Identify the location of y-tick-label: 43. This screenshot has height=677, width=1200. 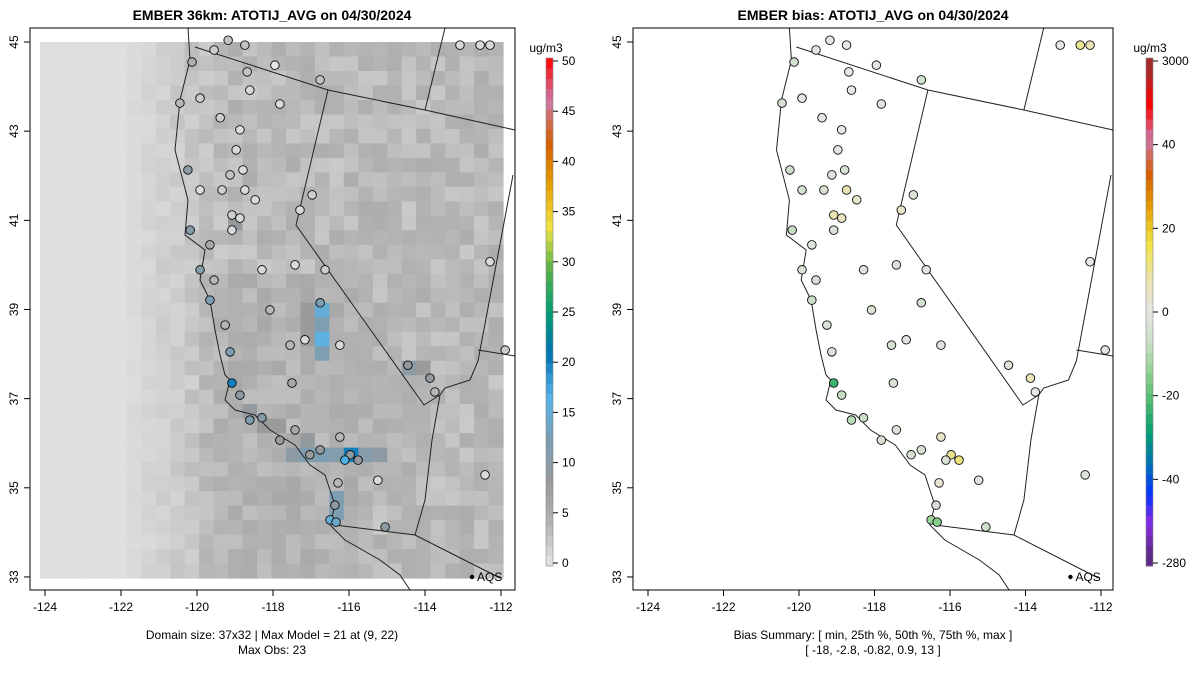
(617, 131).